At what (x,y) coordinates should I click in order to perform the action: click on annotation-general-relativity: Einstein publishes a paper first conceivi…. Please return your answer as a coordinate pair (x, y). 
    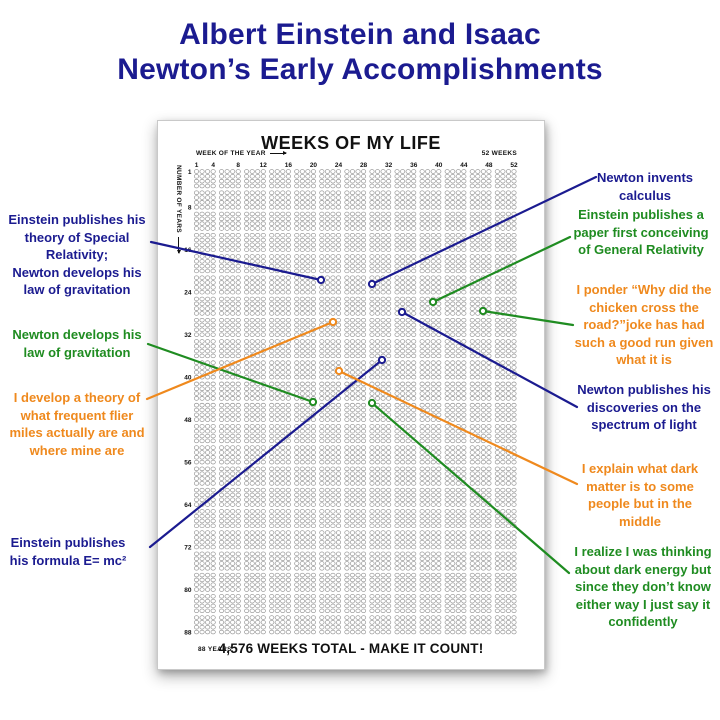
    Looking at the image, I should click on (641, 232).